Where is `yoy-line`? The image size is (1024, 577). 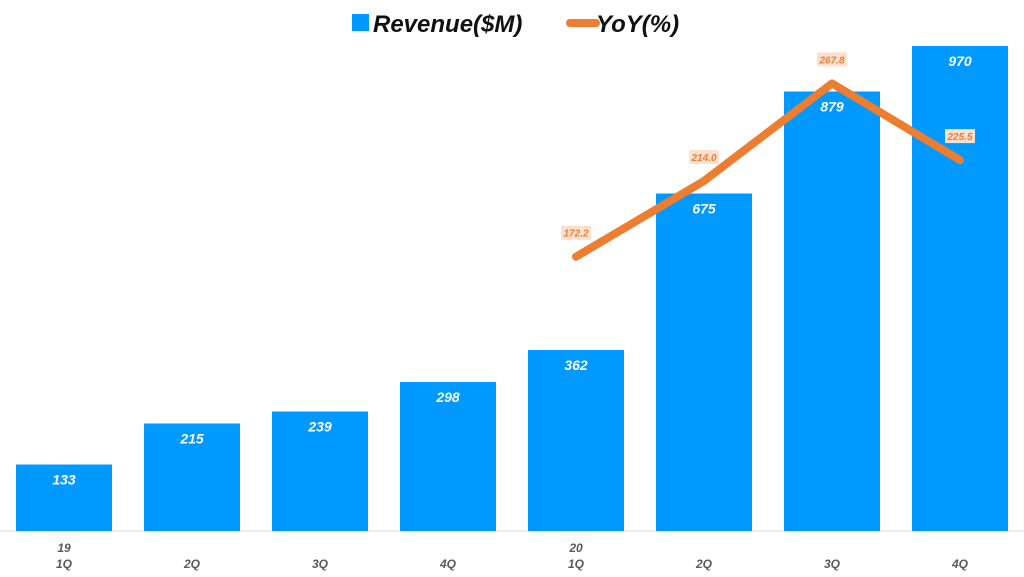
yoy-line is located at coordinates (768, 170).